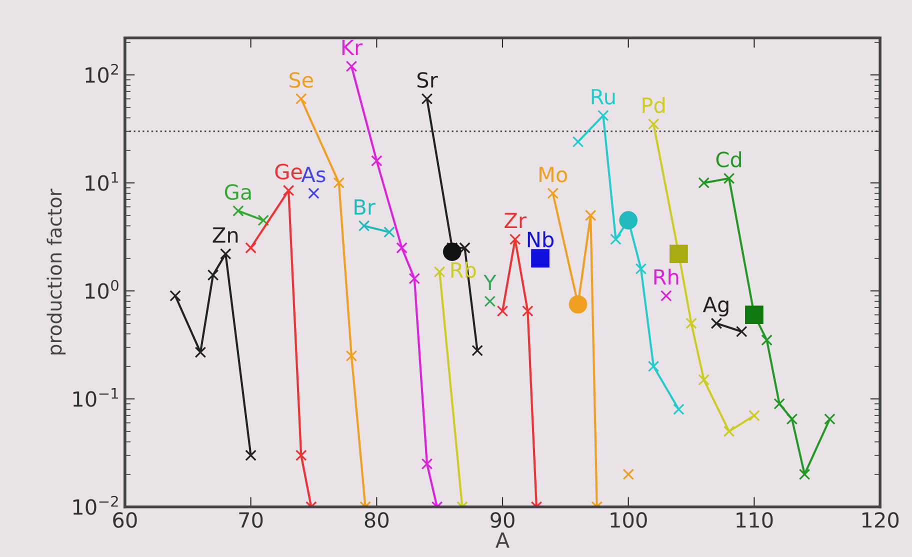 The height and width of the screenshot is (557, 912). What do you see at coordinates (102, 289) in the screenshot?
I see `y-tick-label: 10$^{0}$` at bounding box center [102, 289].